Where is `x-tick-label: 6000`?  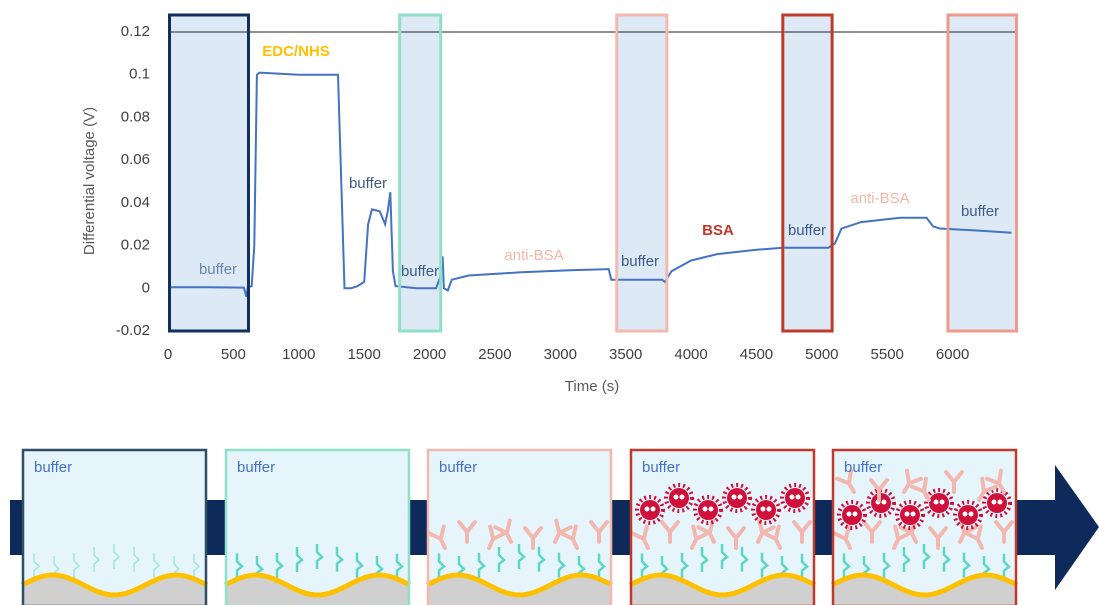
x-tick-label: 6000 is located at coordinates (952, 354).